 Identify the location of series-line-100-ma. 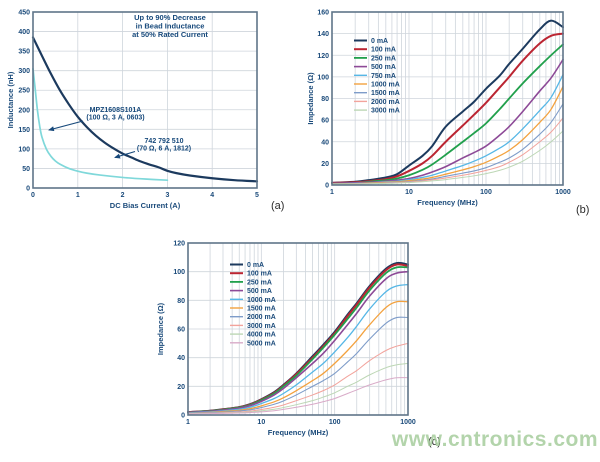
(447, 108).